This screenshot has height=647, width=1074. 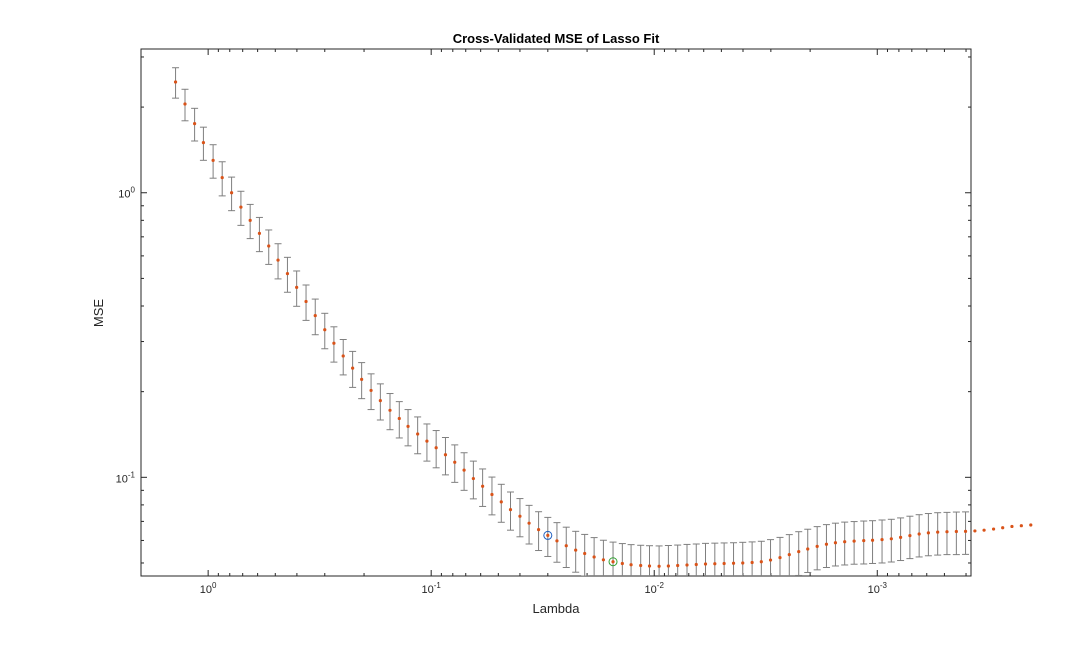 What do you see at coordinates (661, 585) in the screenshot?
I see `x-tick-exponent: -2` at bounding box center [661, 585].